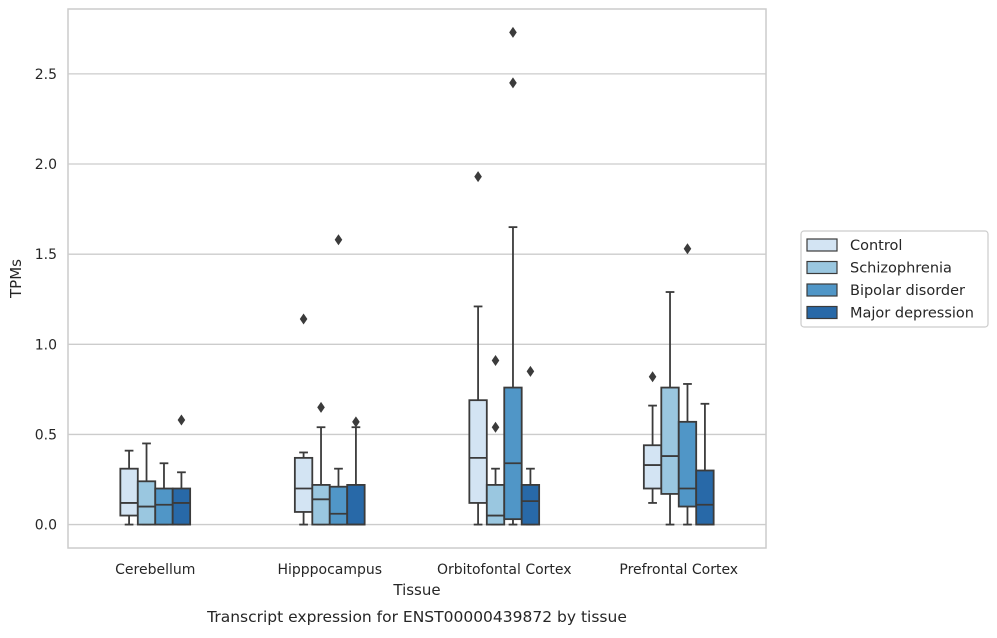  I want to click on y-tick-label: 2.5, so click(46, 75).